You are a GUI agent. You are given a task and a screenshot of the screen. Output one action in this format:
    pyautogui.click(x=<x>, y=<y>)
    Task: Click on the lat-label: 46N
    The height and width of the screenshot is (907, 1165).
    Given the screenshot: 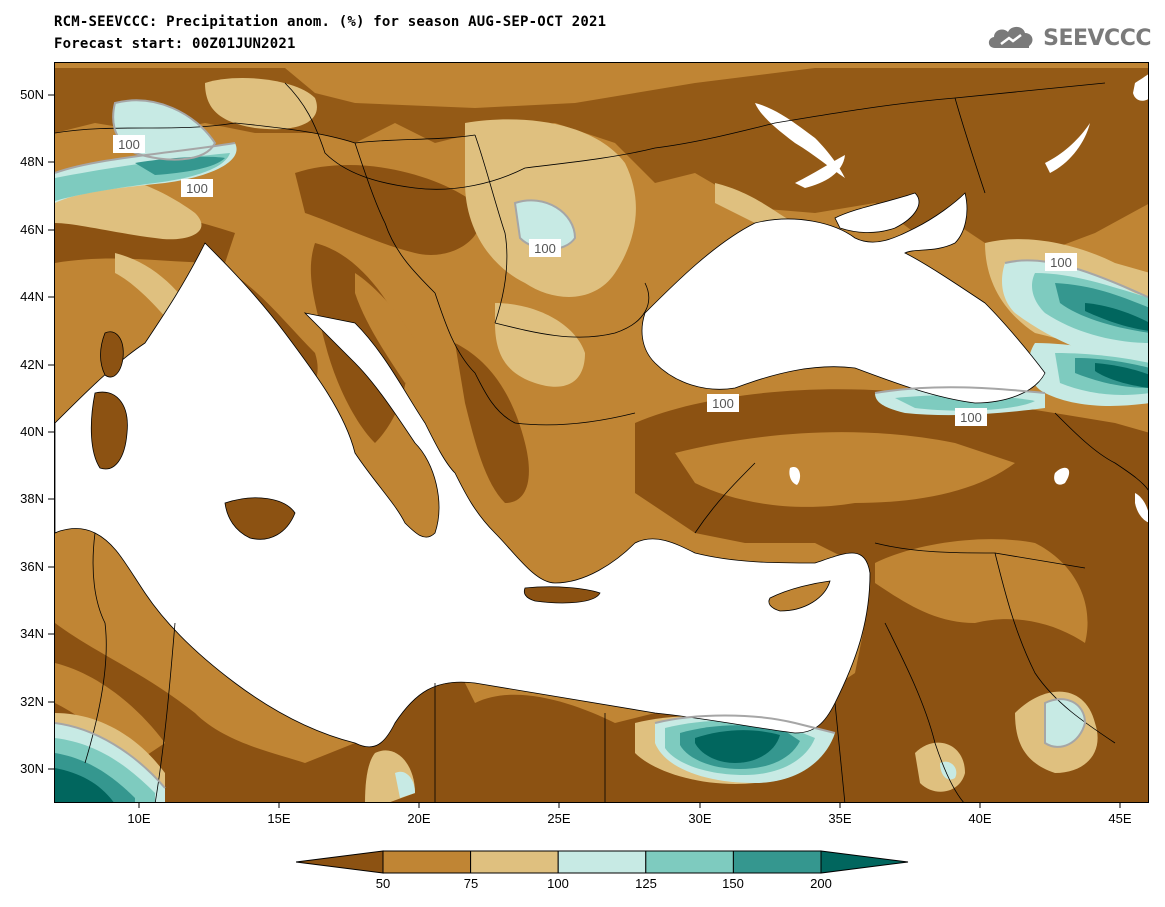 What is the action you would take?
    pyautogui.click(x=32, y=229)
    